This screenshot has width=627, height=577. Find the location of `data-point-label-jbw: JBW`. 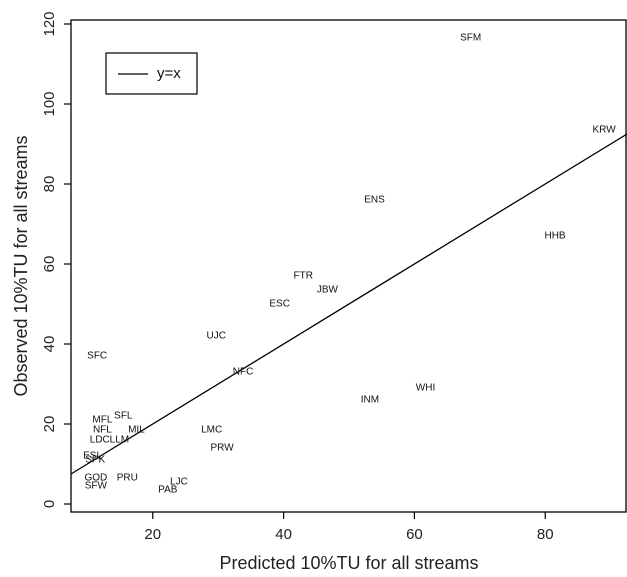

data-point-label-jbw: JBW is located at coordinates (328, 290).